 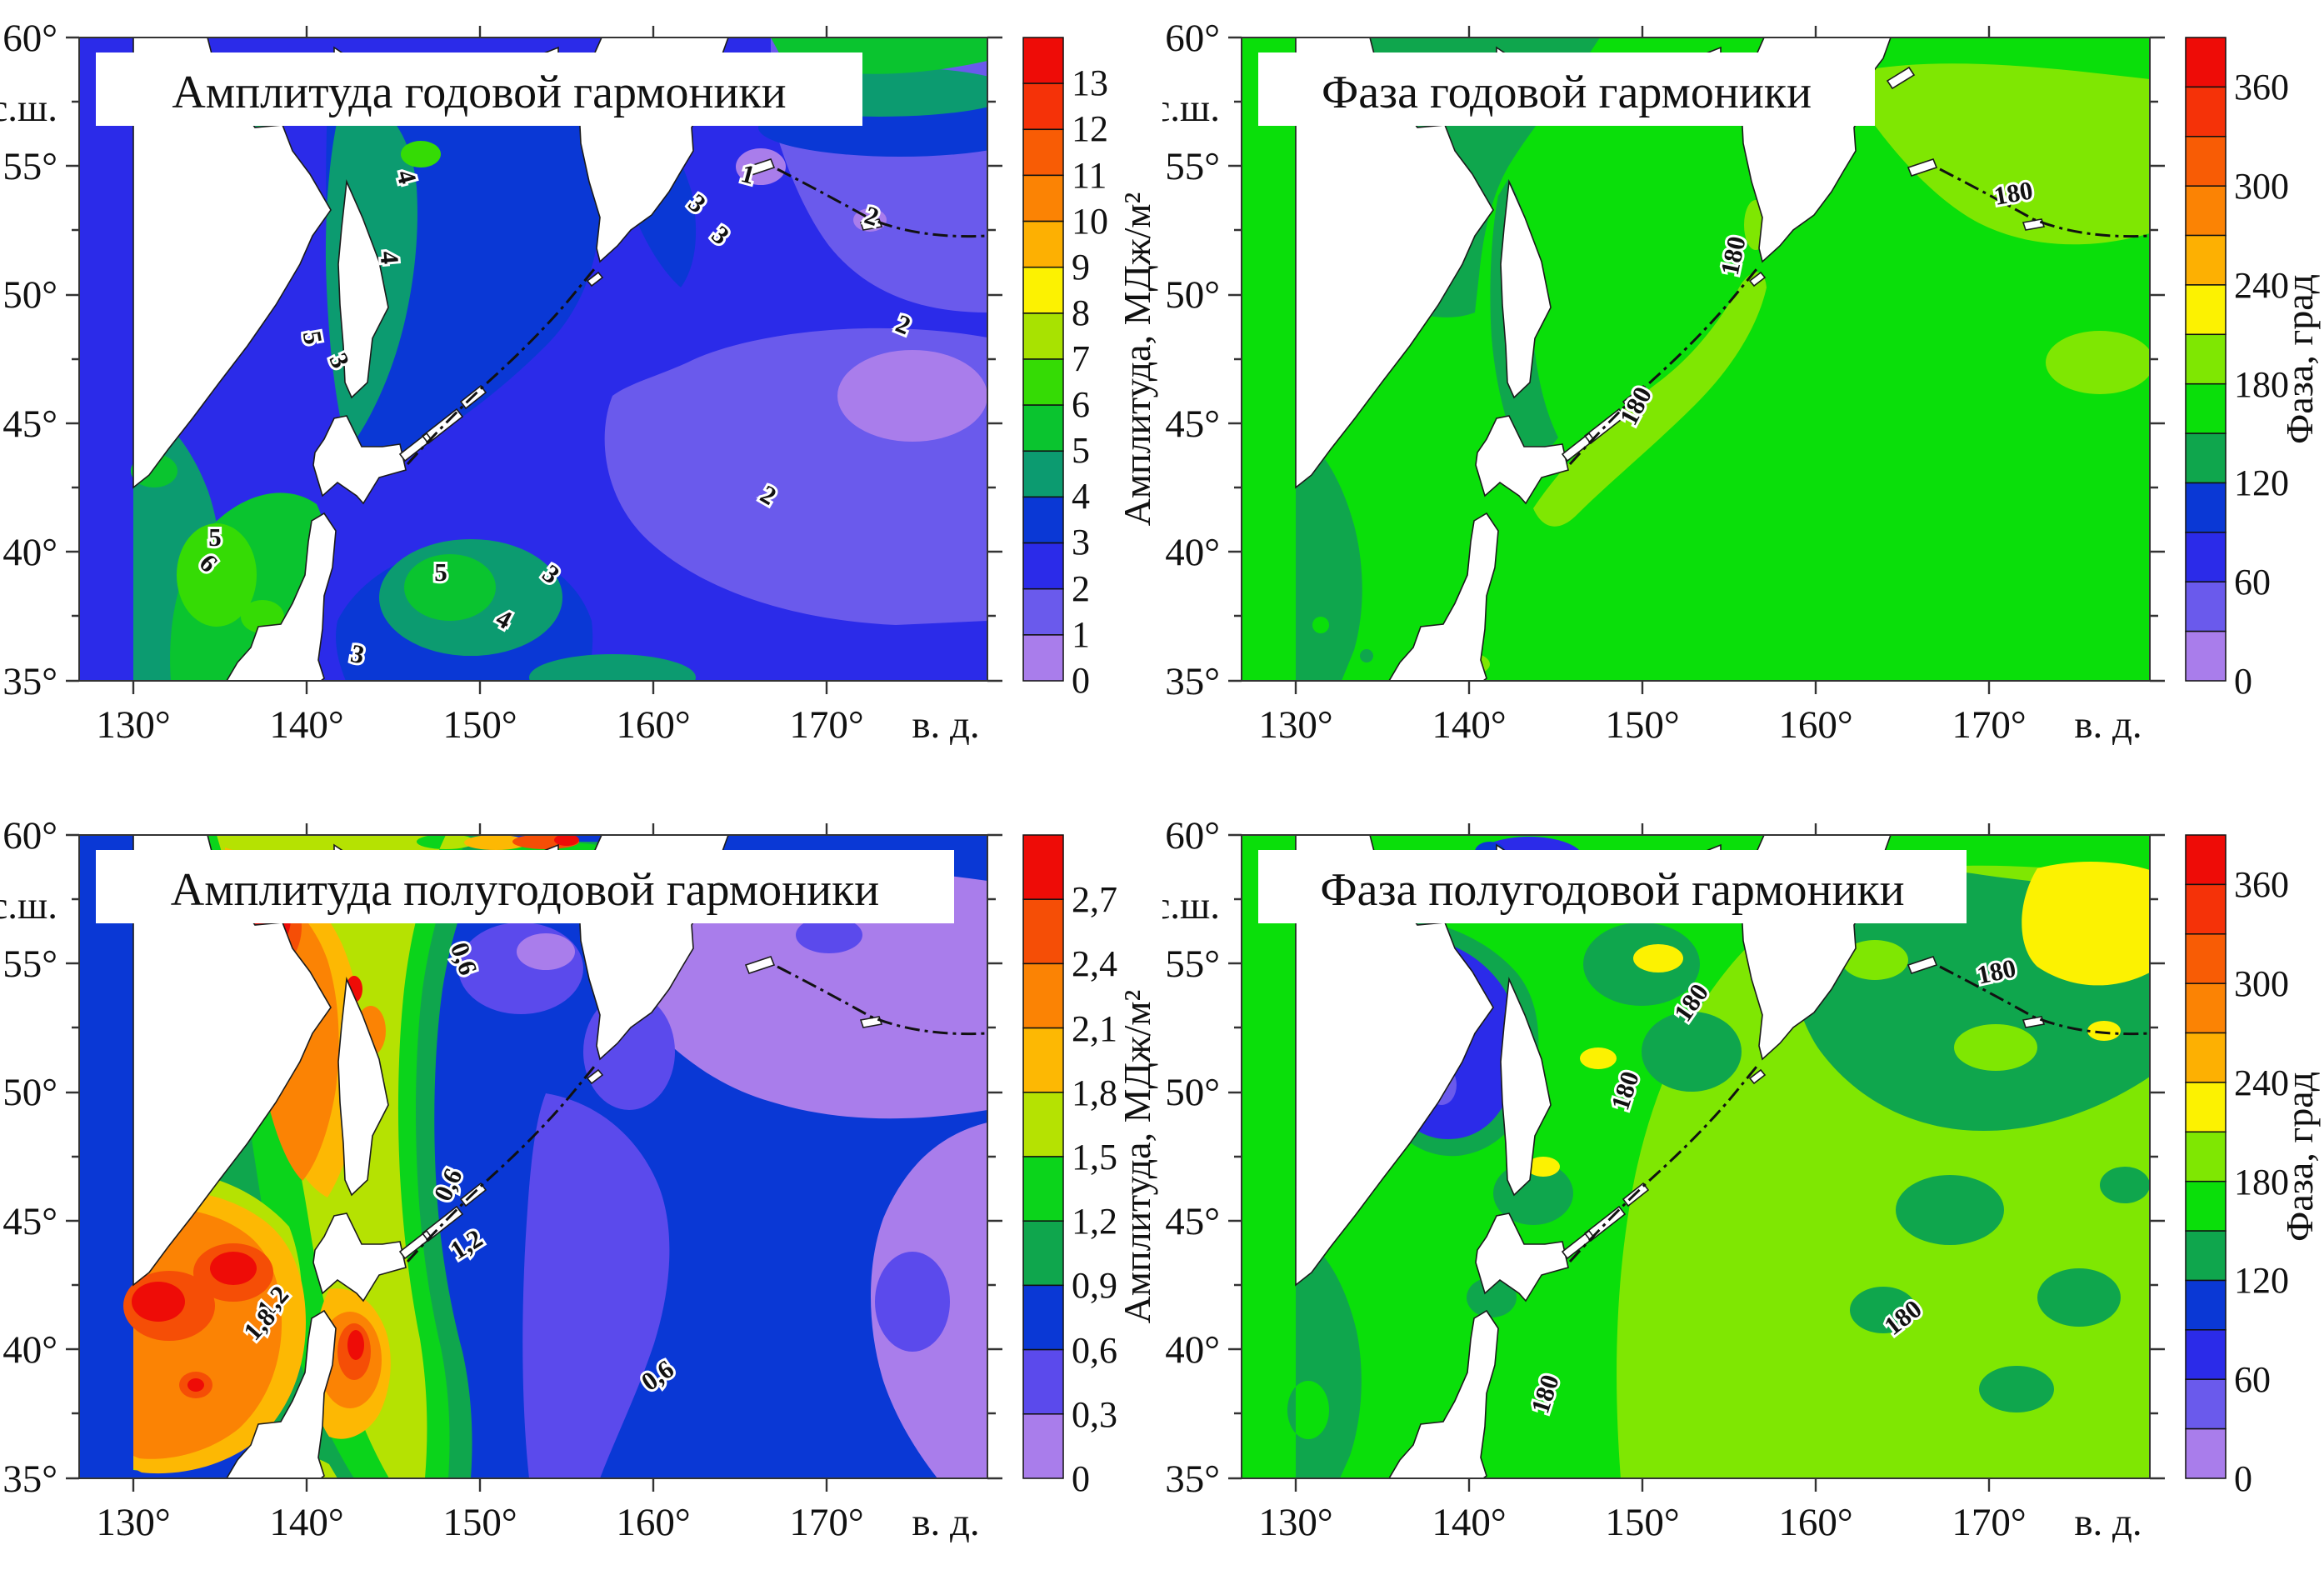 What do you see at coordinates (2261, 984) in the screenshot?
I see `colorbar-tick-label: 300` at bounding box center [2261, 984].